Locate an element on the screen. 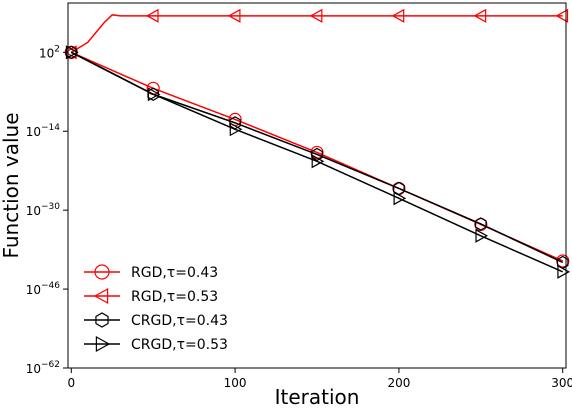  series-2-line is located at coordinates (316, 33).